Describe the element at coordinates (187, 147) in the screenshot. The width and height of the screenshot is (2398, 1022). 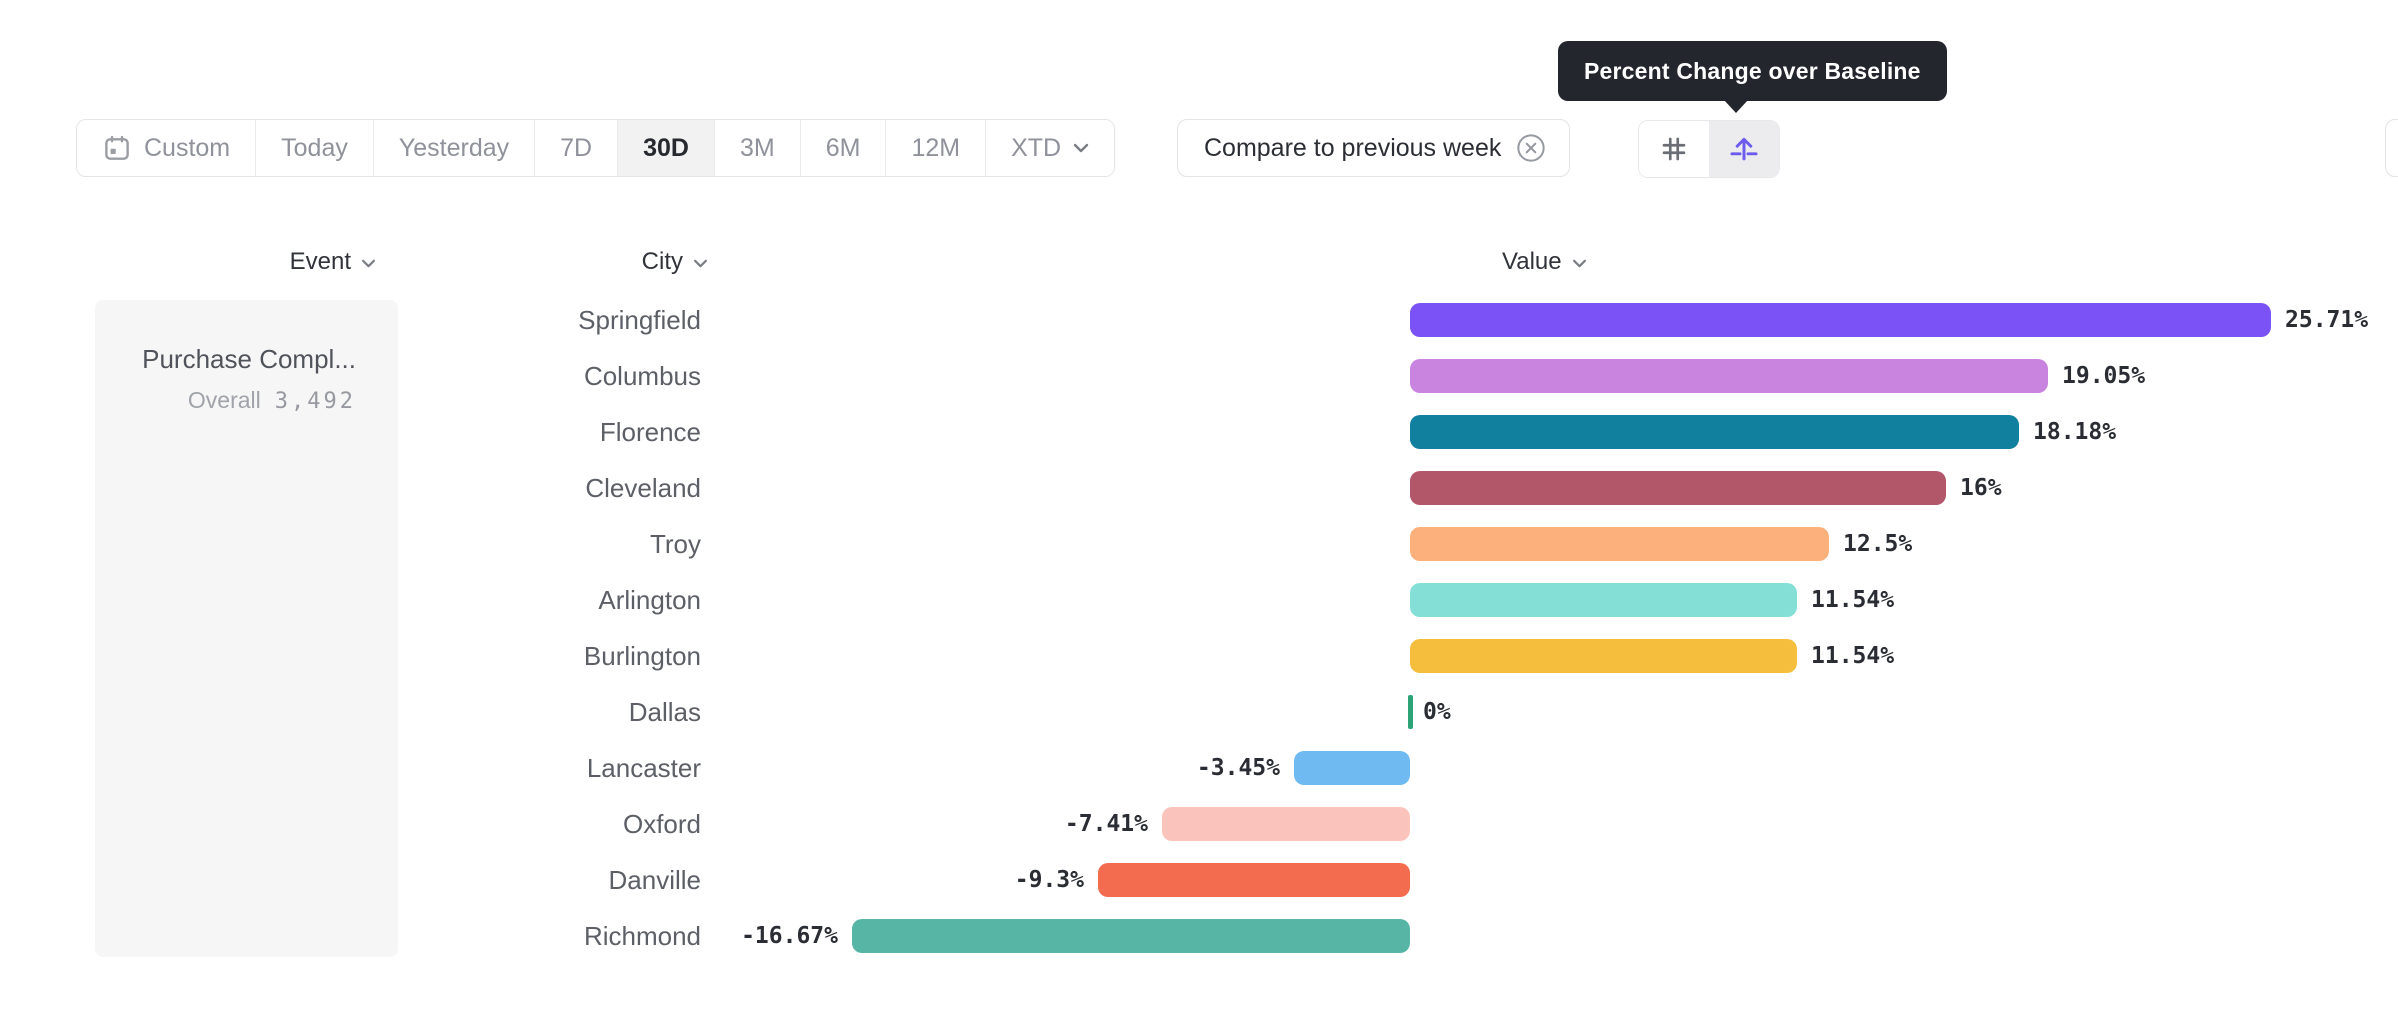
I see `date-range-label: Custom` at that location.